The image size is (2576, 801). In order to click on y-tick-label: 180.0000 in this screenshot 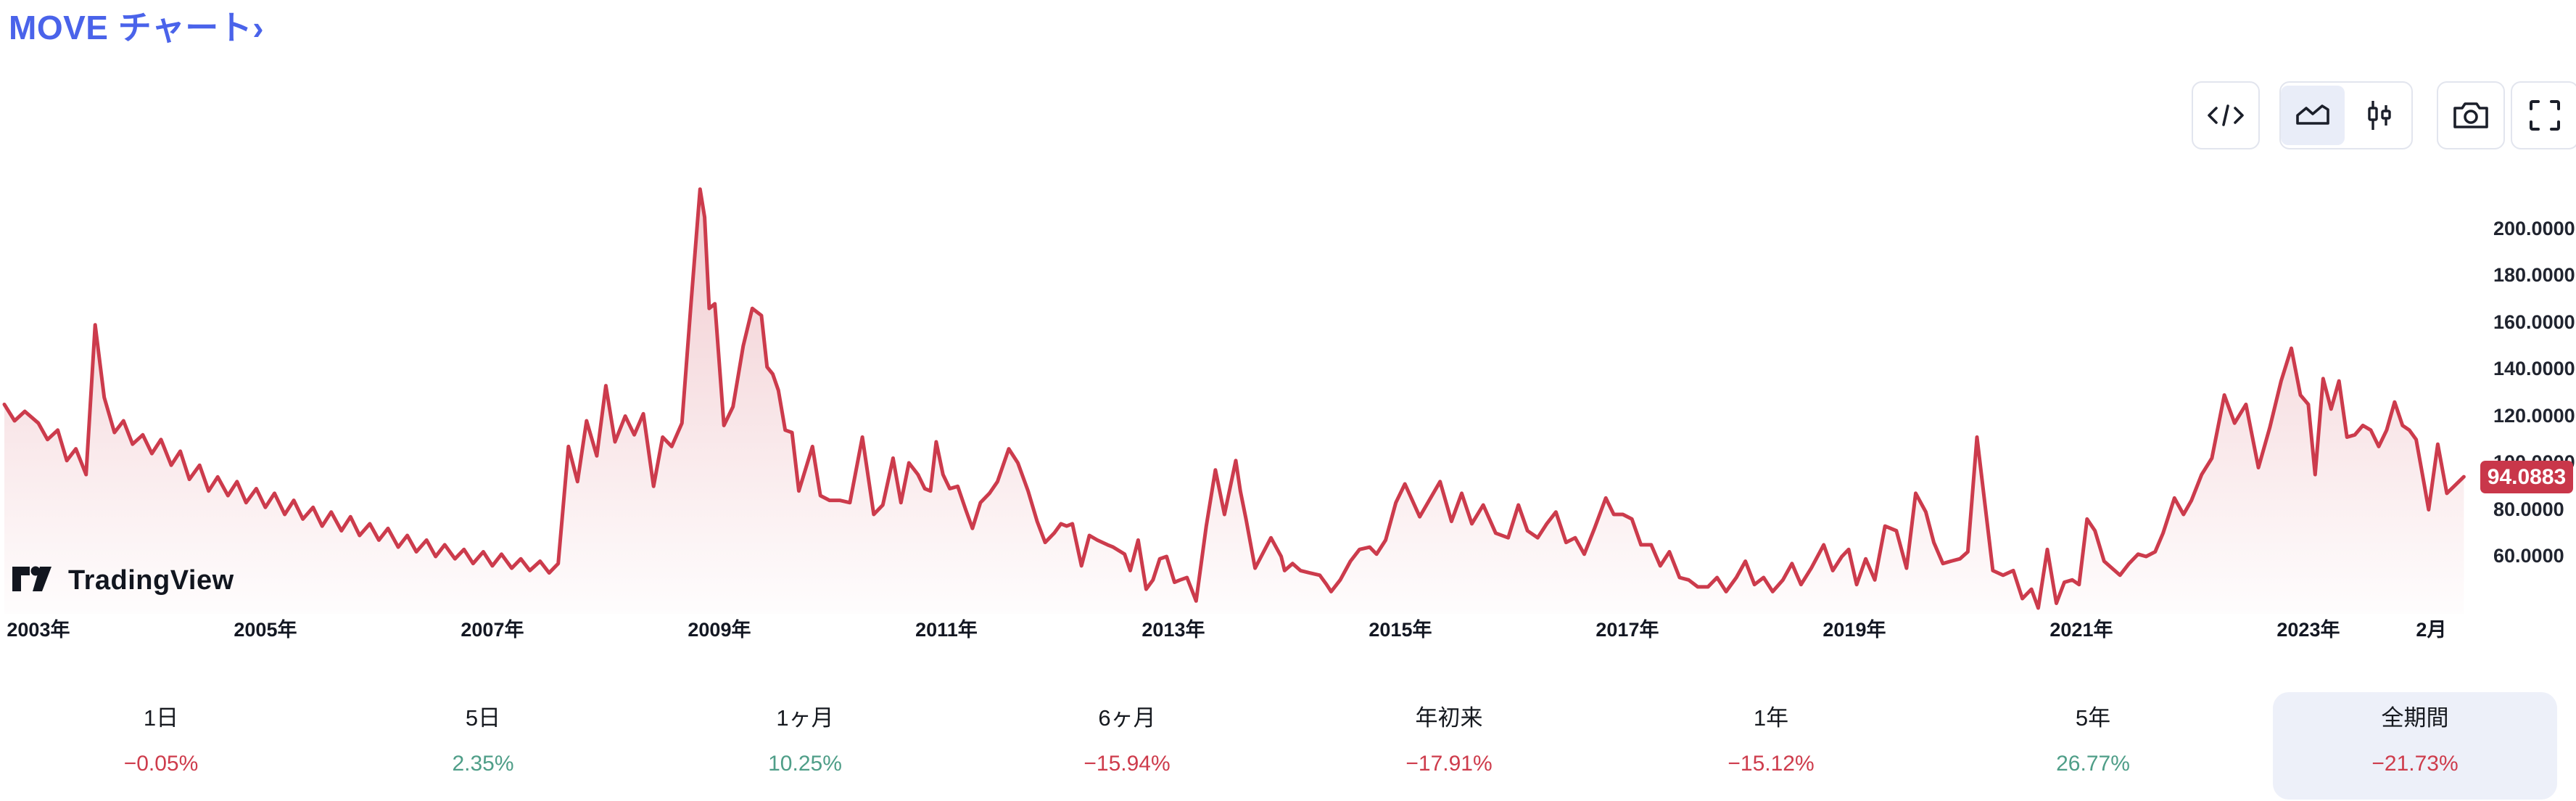, I will do `click(2534, 275)`.